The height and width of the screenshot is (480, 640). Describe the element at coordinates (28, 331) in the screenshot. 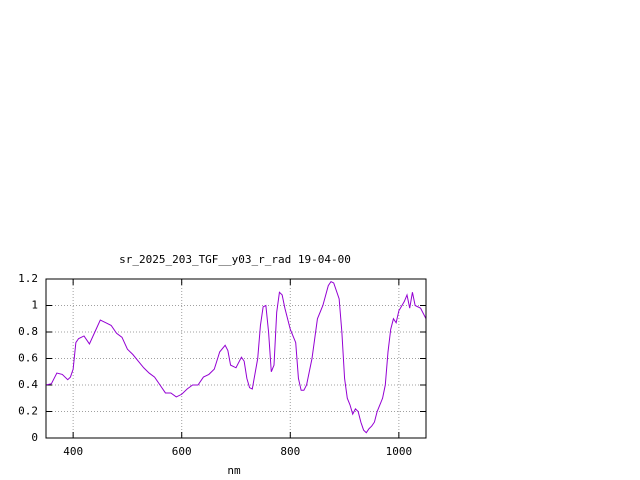

I see `y-tick-label: 0.8` at that location.